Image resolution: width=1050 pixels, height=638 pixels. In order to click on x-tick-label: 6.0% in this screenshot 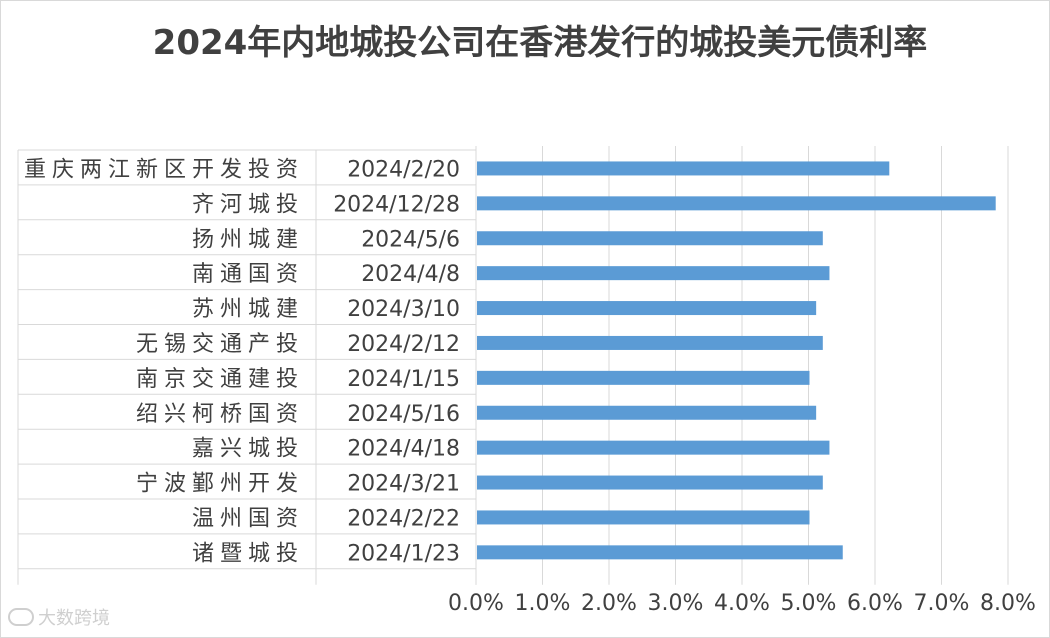, I will do `click(875, 603)`.